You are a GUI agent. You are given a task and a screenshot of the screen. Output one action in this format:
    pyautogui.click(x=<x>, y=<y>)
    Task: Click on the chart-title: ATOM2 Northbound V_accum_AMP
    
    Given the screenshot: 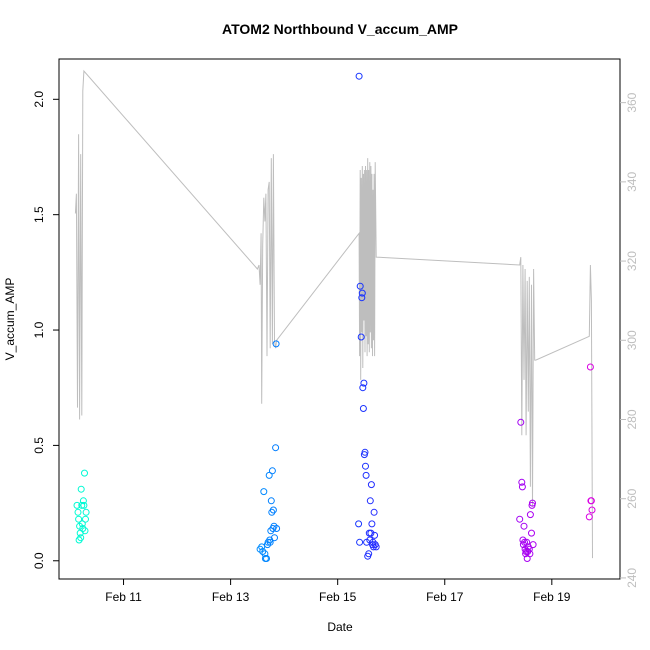 What is the action you would take?
    pyautogui.click(x=340, y=29)
    